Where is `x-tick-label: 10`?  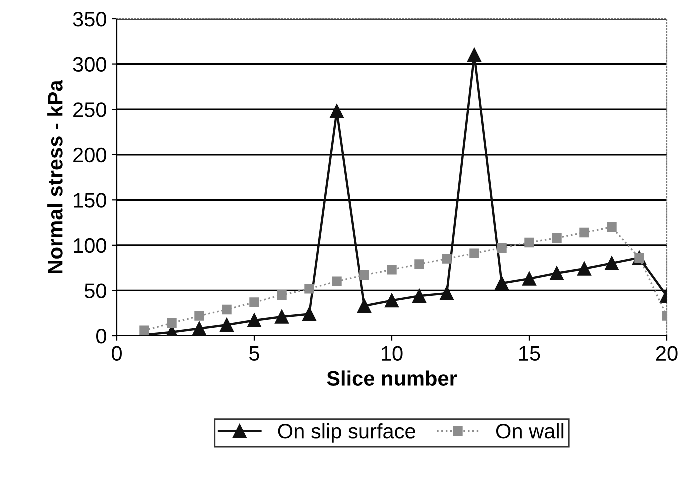 x-tick-label: 10 is located at coordinates (392, 354).